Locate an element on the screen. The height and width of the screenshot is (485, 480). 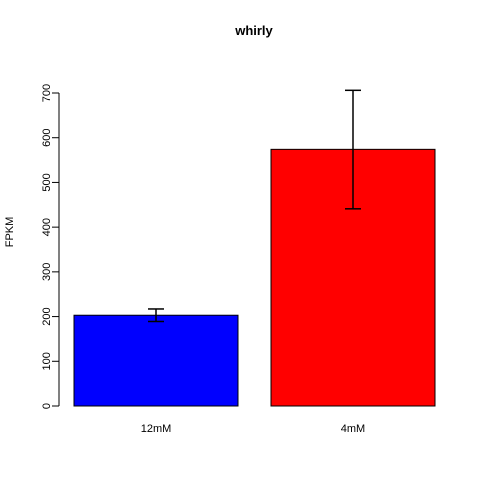
y-tick-label: 100 is located at coordinates (47, 361).